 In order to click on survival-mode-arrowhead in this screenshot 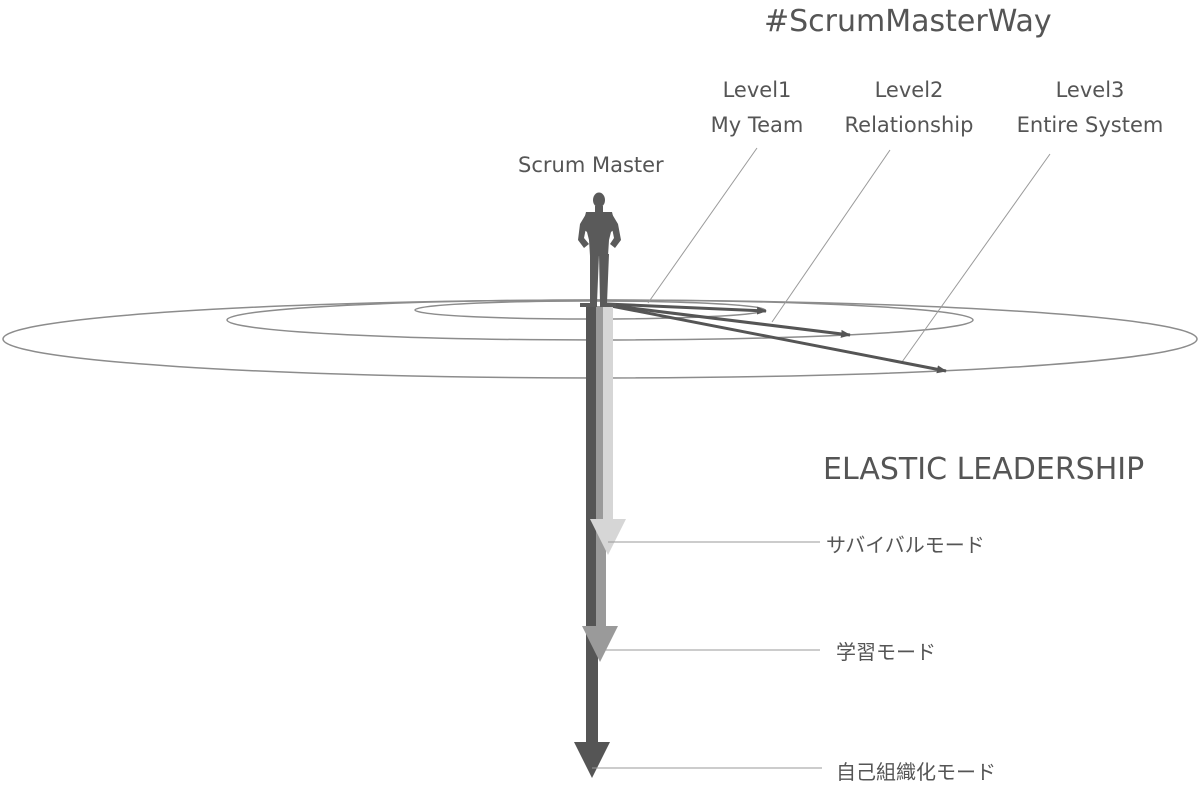, I will do `click(608, 537)`.